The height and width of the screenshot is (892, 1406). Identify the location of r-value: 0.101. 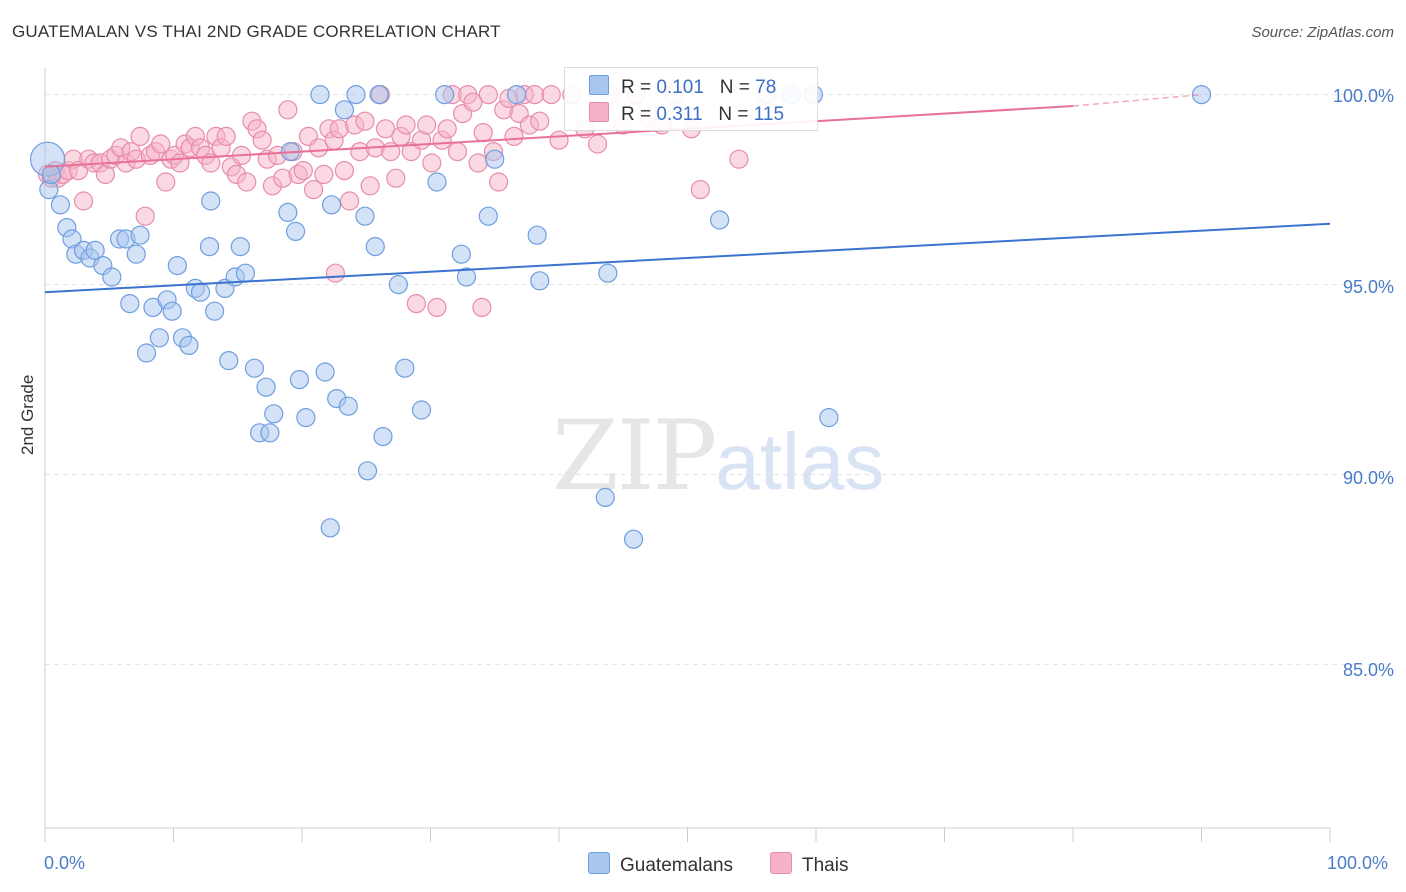
(680, 87).